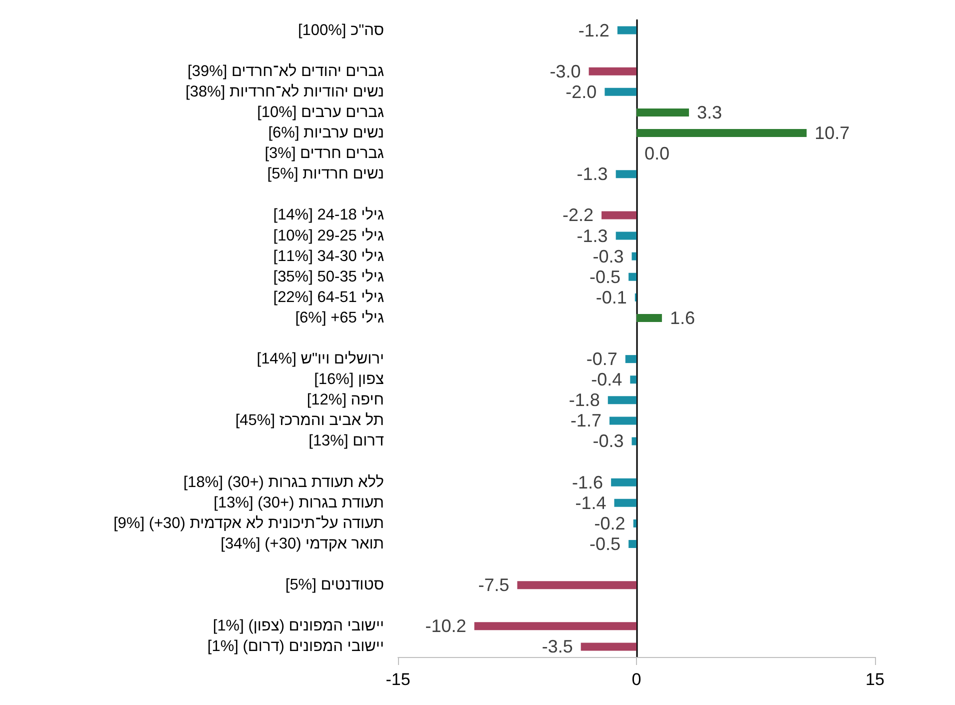 Image resolution: width=955 pixels, height=705 pixels. I want to click on y-tick-label: ללא תעודת בגרות (+30) [18%], so click(283, 482).